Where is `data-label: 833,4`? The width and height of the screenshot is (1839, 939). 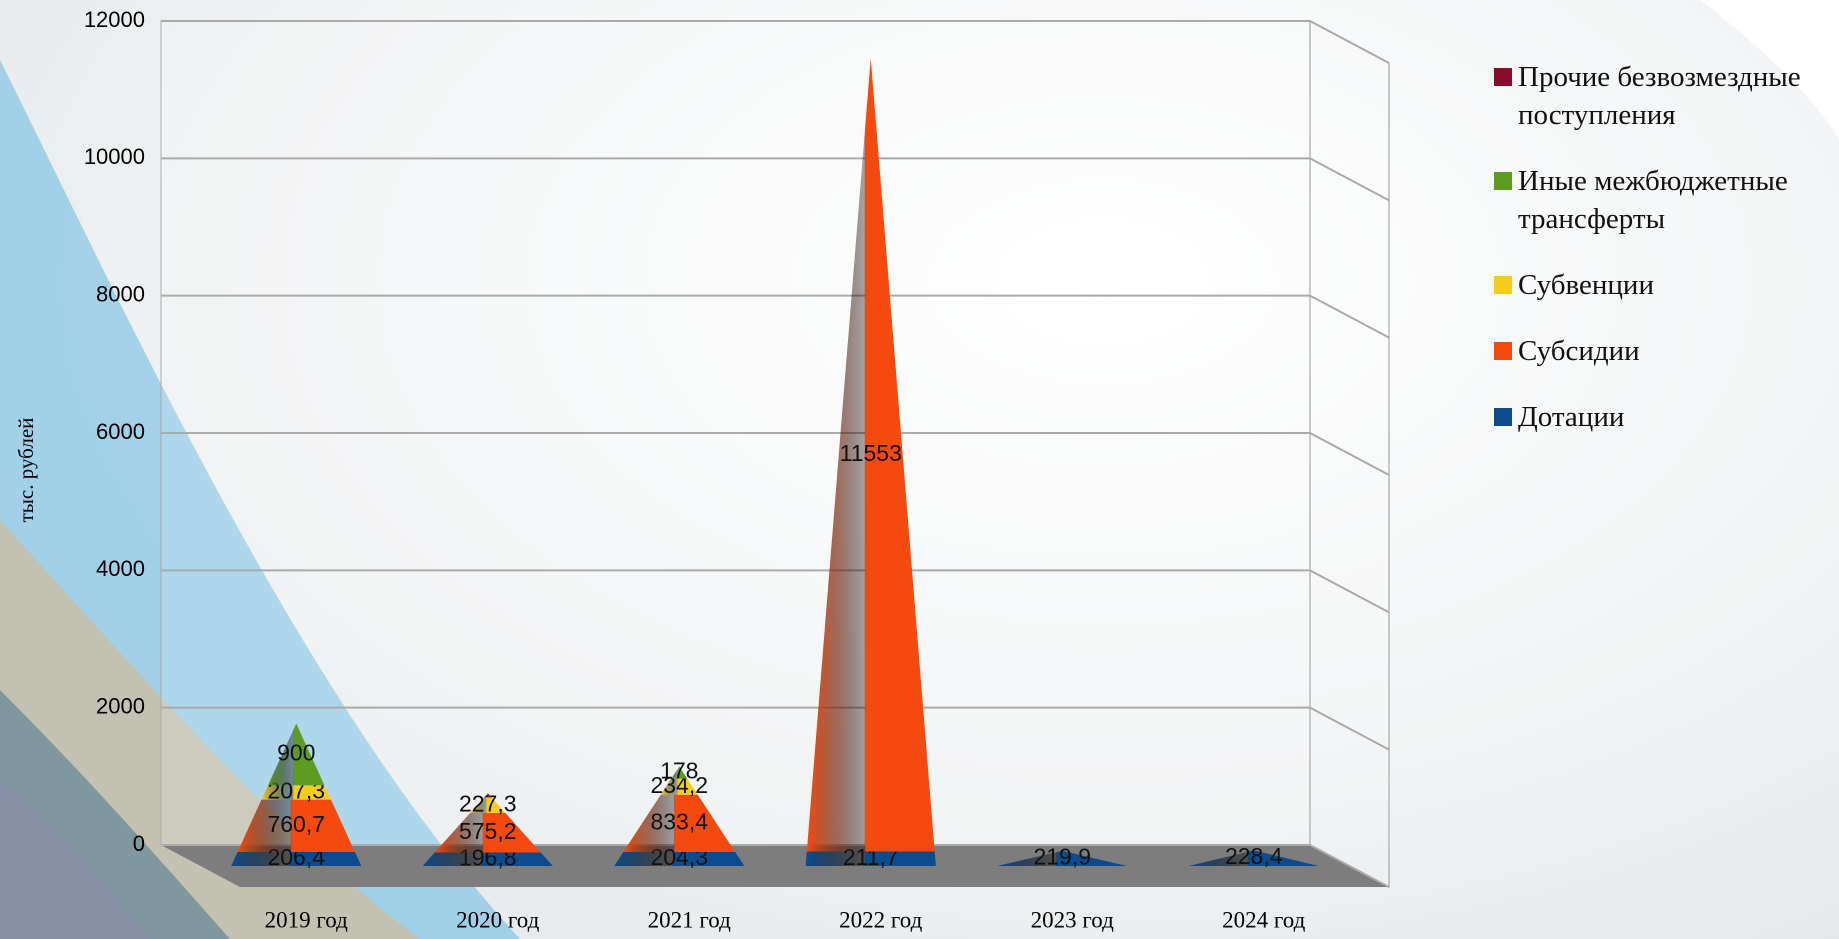
data-label: 833,4 is located at coordinates (679, 821).